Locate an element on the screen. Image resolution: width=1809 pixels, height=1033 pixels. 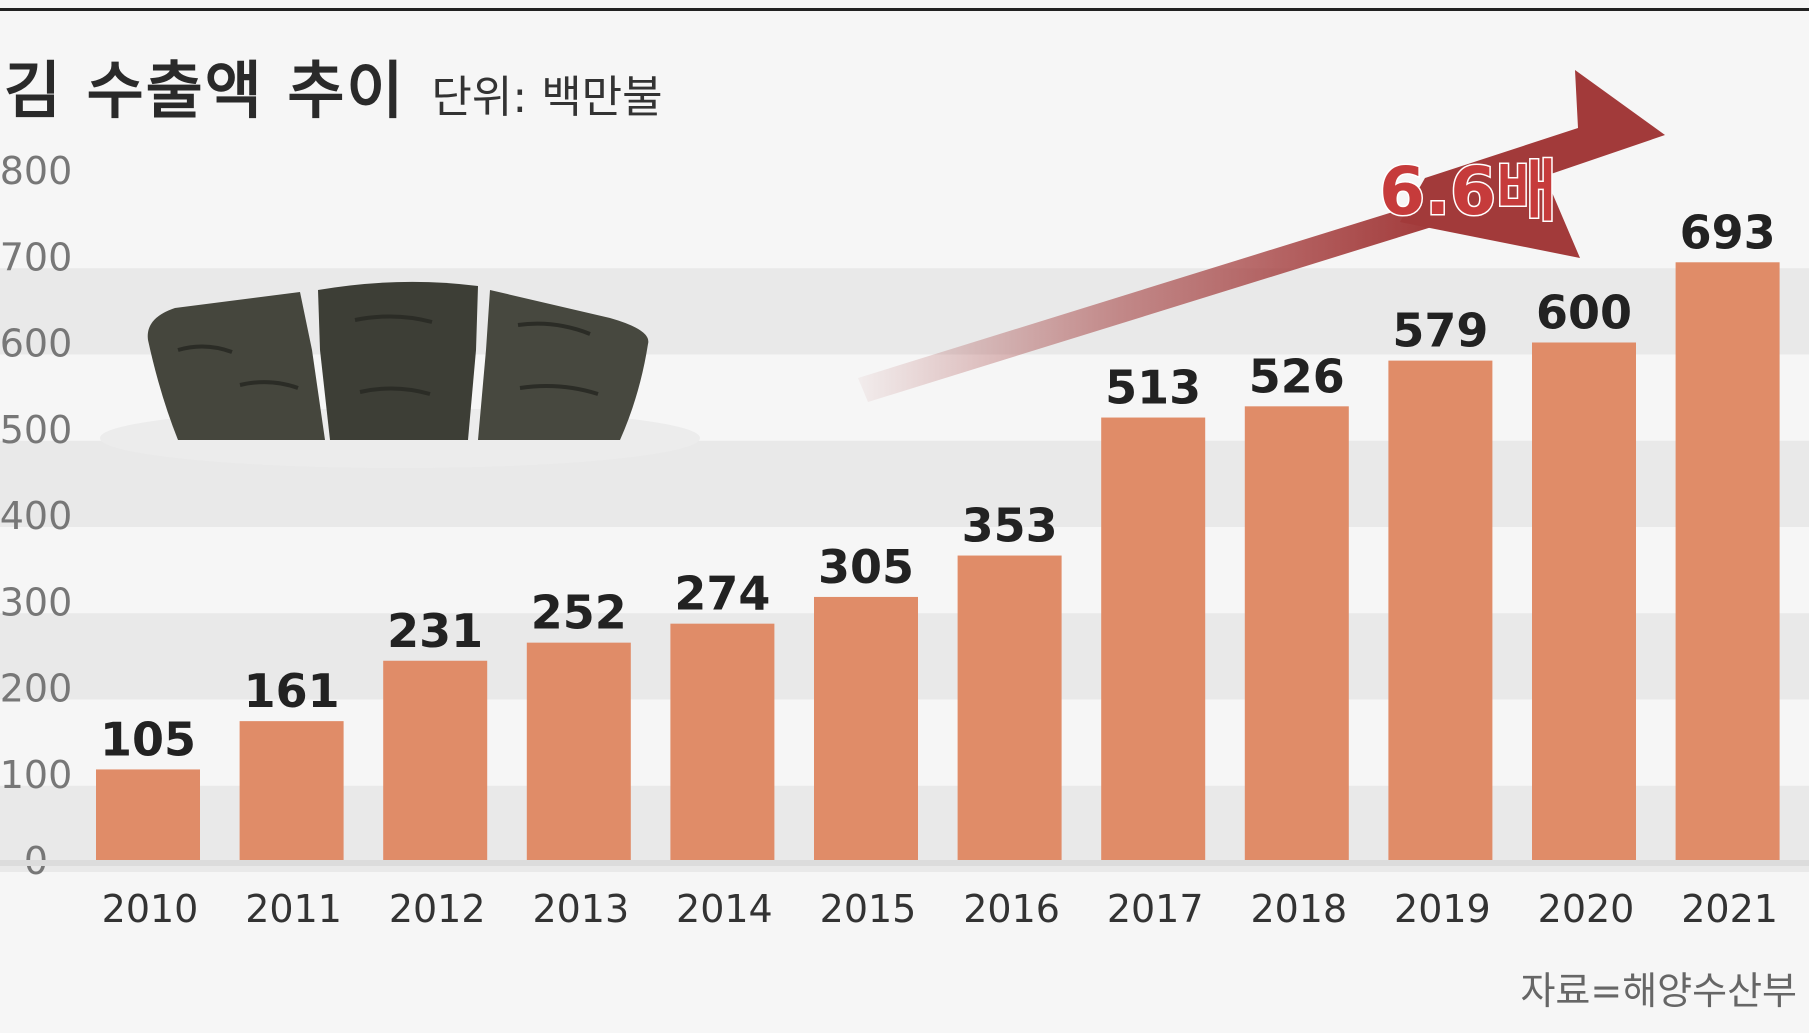
y-tick-label: 200 is located at coordinates (36, 689).